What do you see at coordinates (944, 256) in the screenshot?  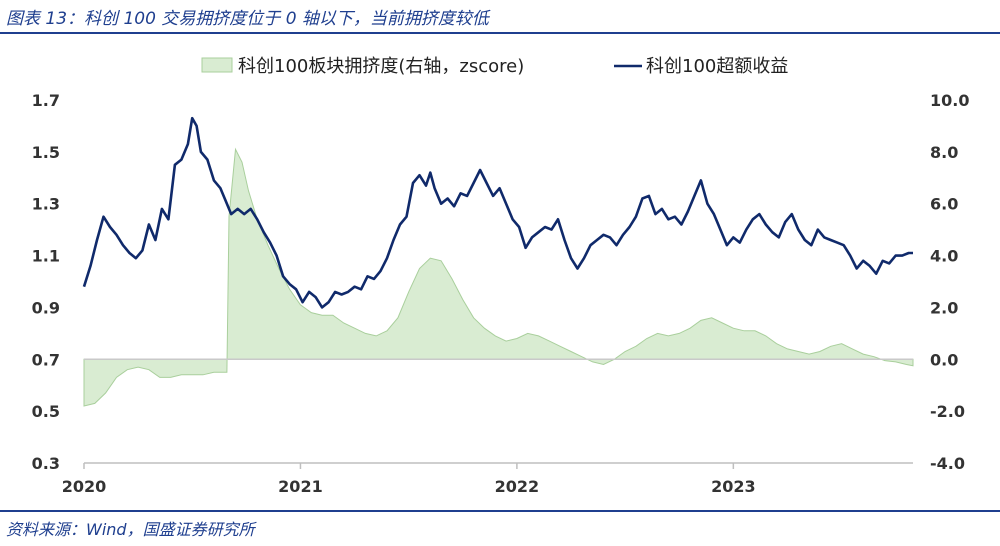 I see `y-right-tick-label: 4.0` at bounding box center [944, 256].